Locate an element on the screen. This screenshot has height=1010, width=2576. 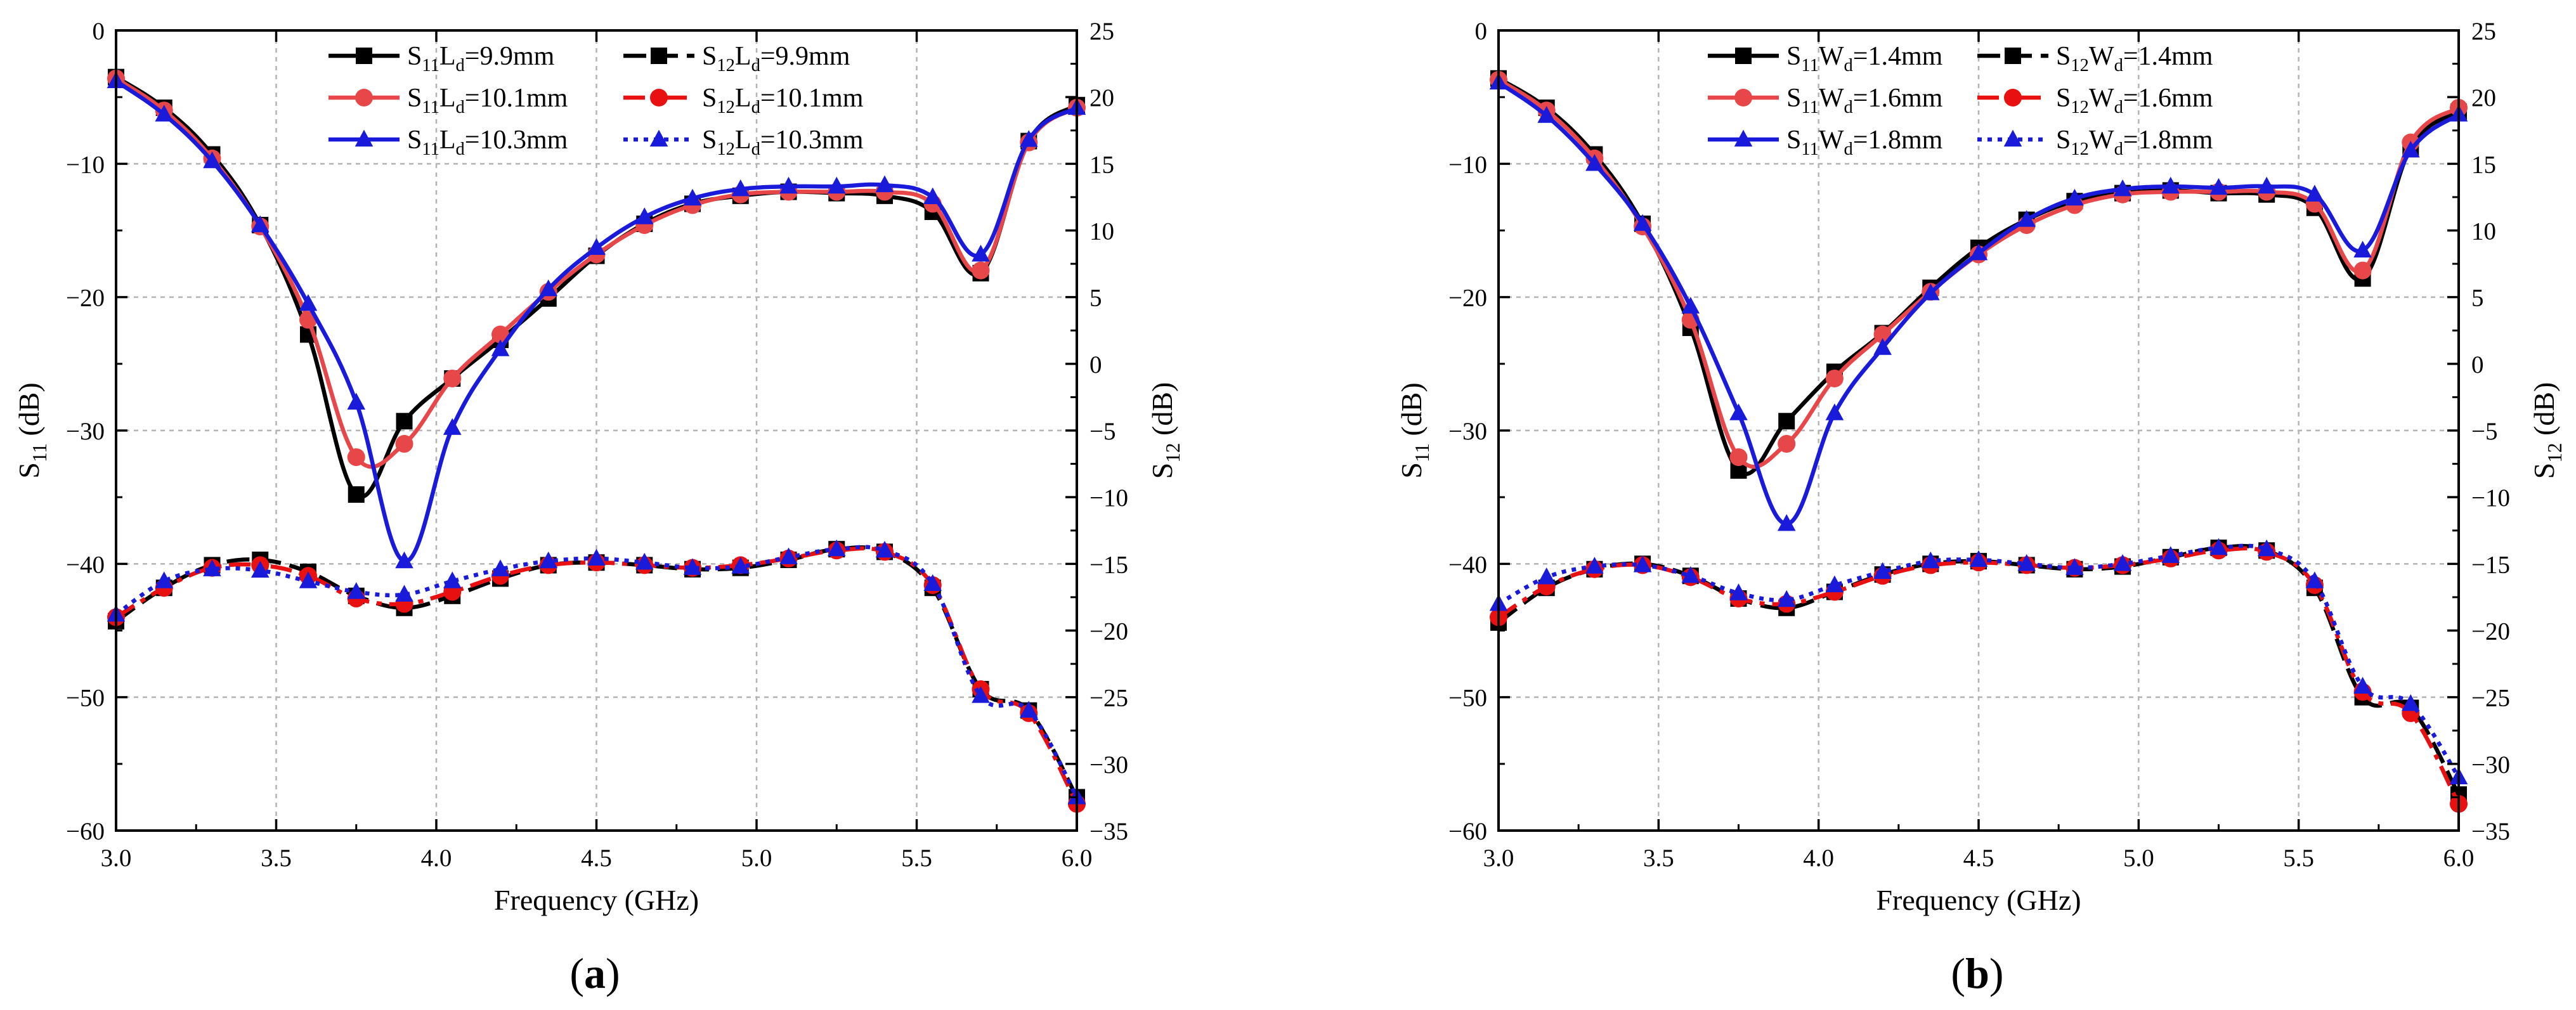
panel-0-xtick-label-0: 3.0 is located at coordinates (116, 858).